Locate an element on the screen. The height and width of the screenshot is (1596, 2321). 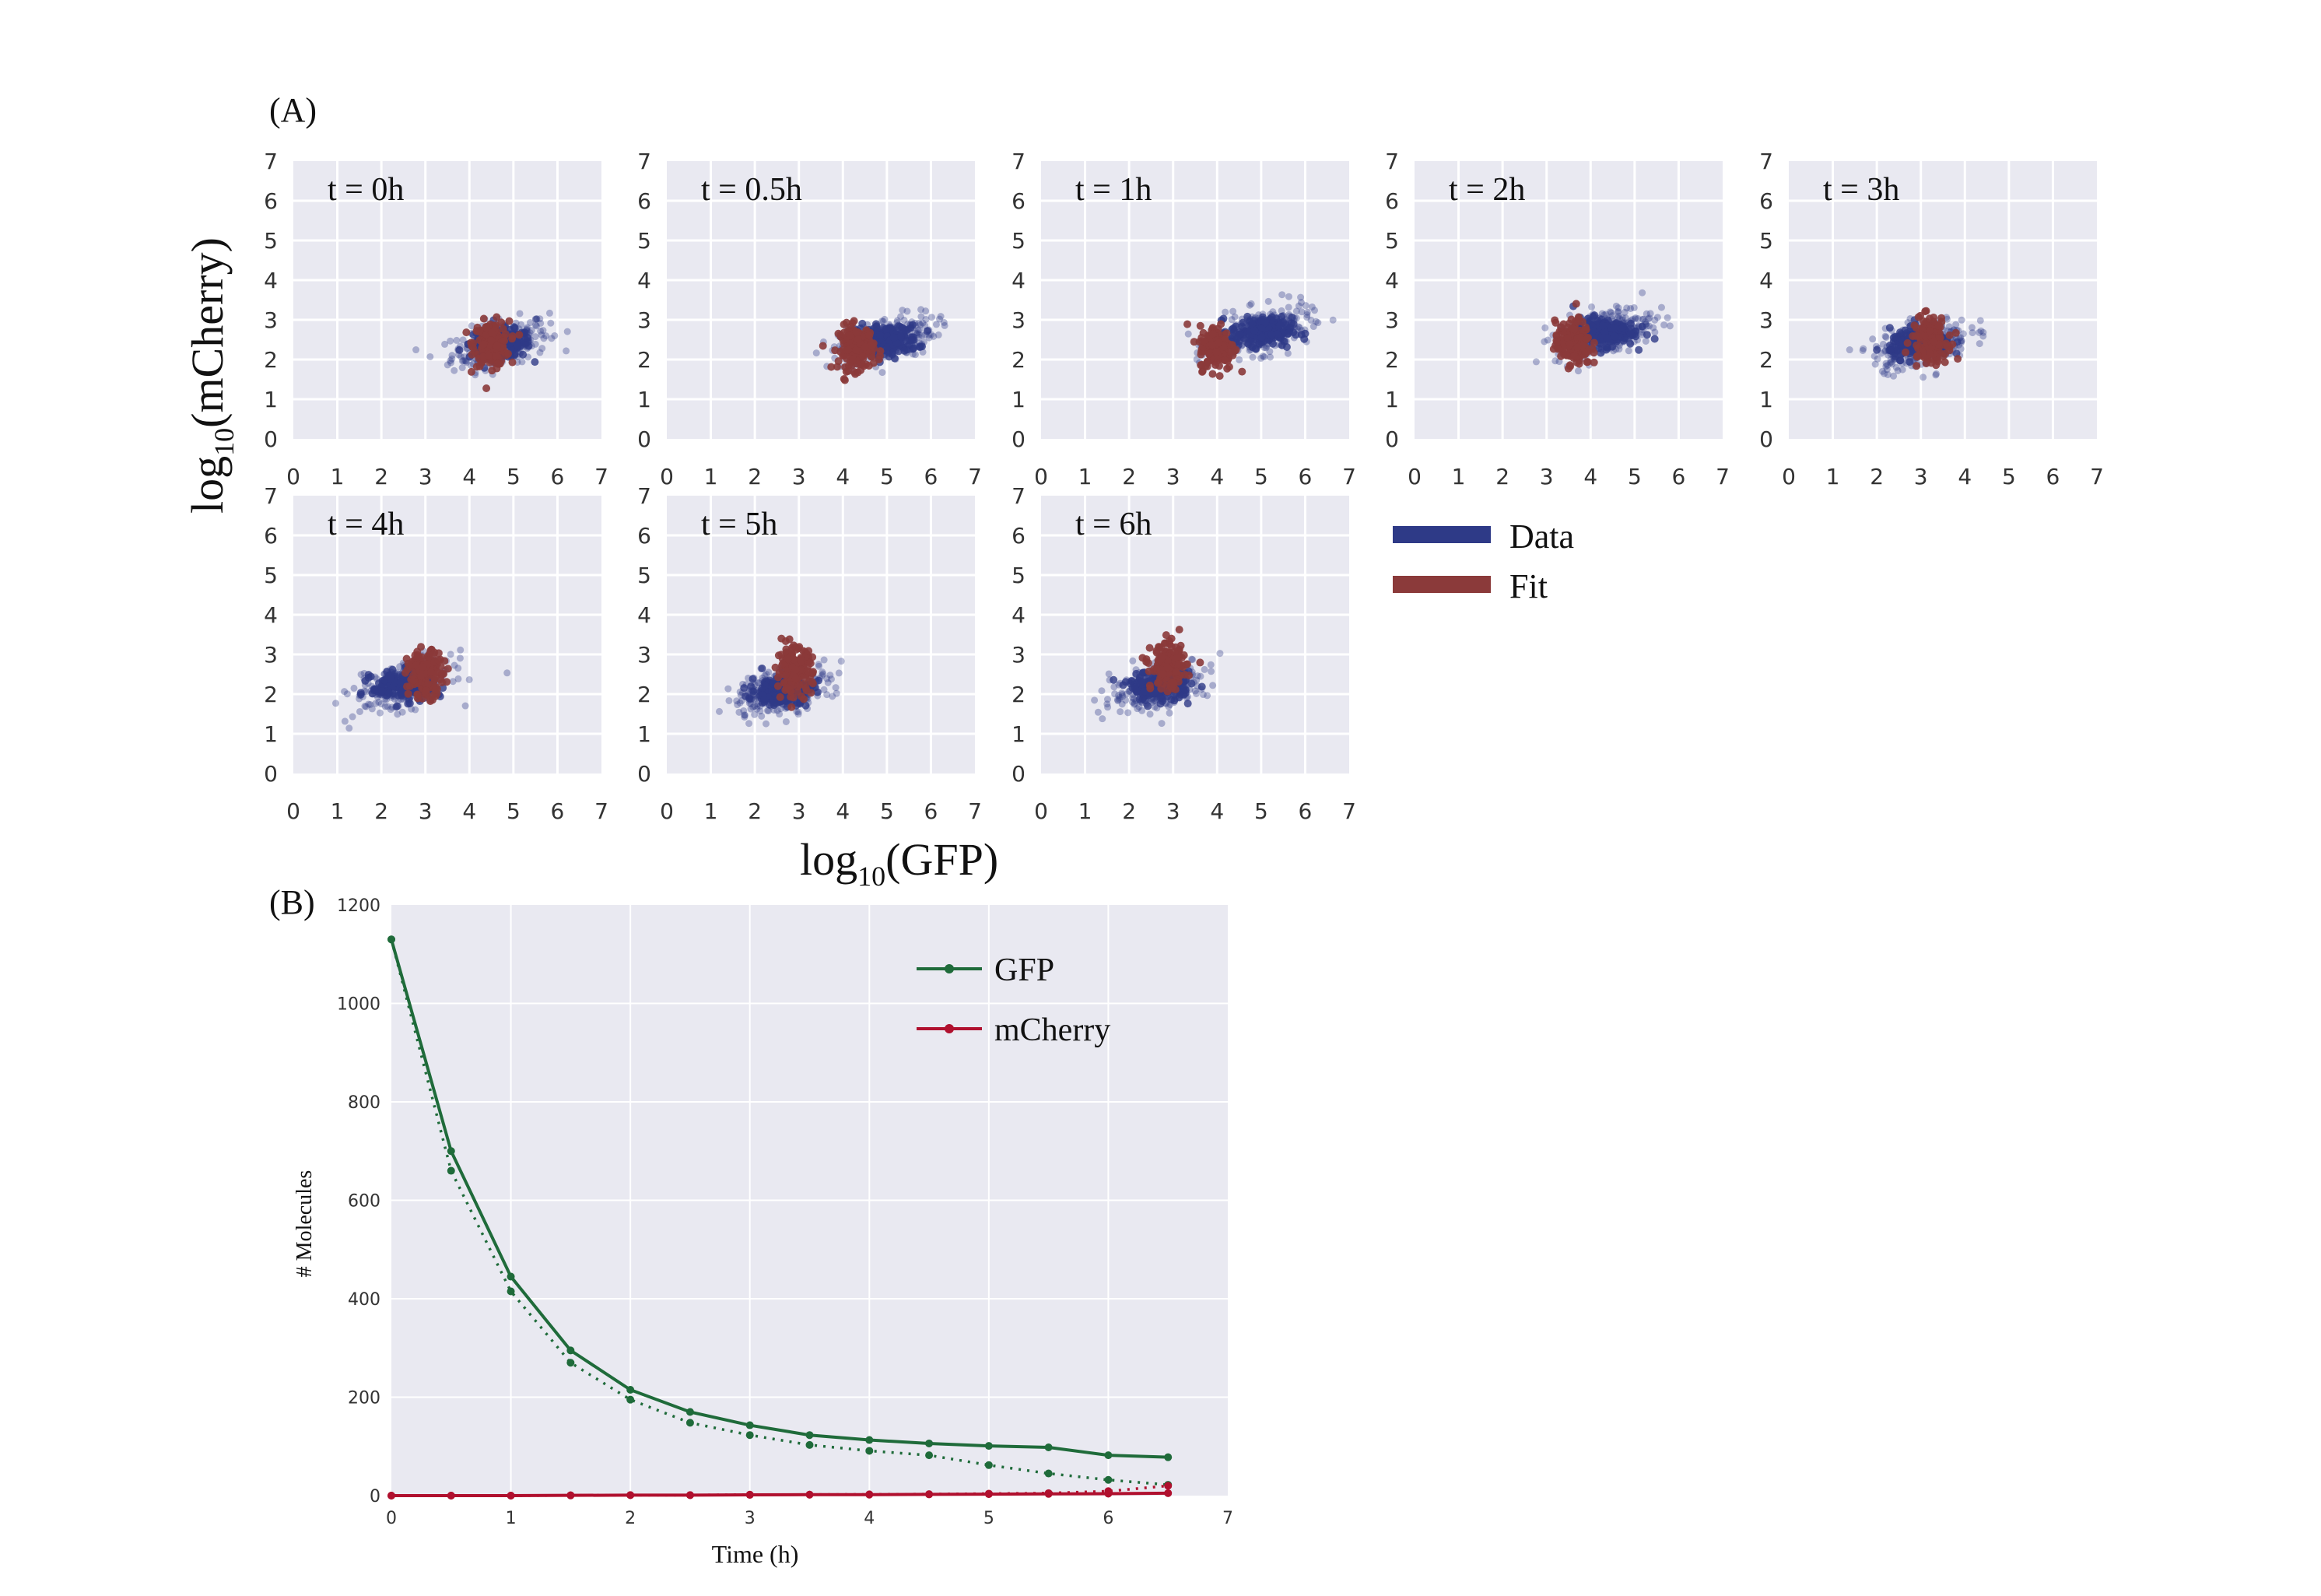
panel-a-ylabel: log10(mCherry) is located at coordinates (211, 376).